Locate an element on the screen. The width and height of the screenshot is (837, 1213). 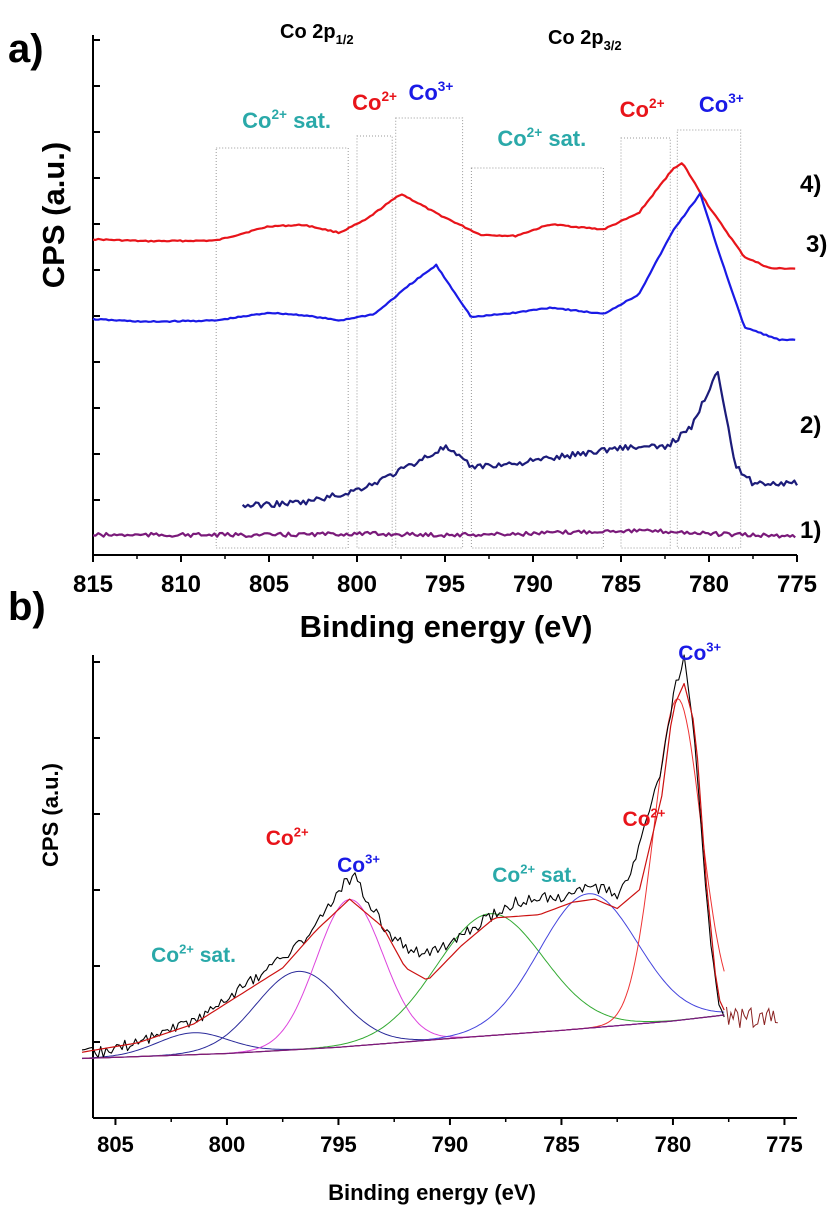
panel-b-x-ticks: 805 800 795 790 785 780 775 is located at coordinates (450, 1137).